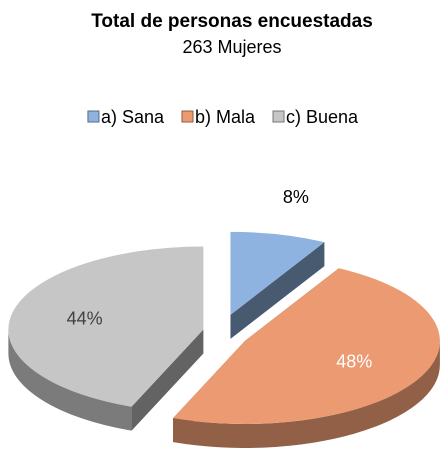  Describe the element at coordinates (231, 47) in the screenshot. I see `chart-subtitle: 263 Mujeres` at that location.